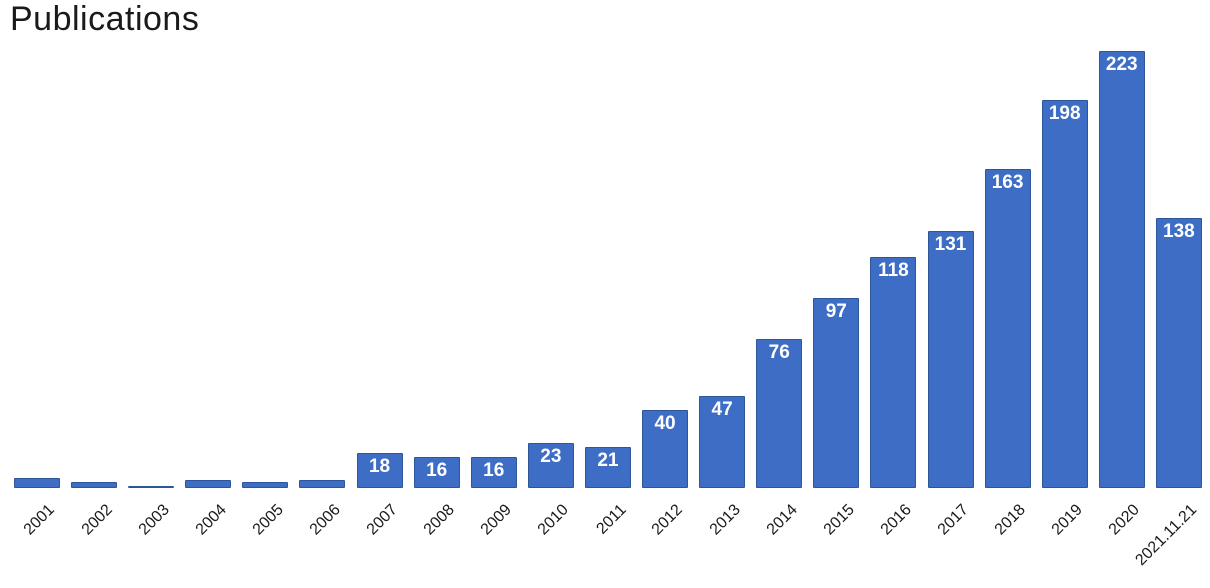 This screenshot has width=1210, height=588. What do you see at coordinates (493, 497) in the screenshot?
I see `bar-column: 16 2009` at bounding box center [493, 497].